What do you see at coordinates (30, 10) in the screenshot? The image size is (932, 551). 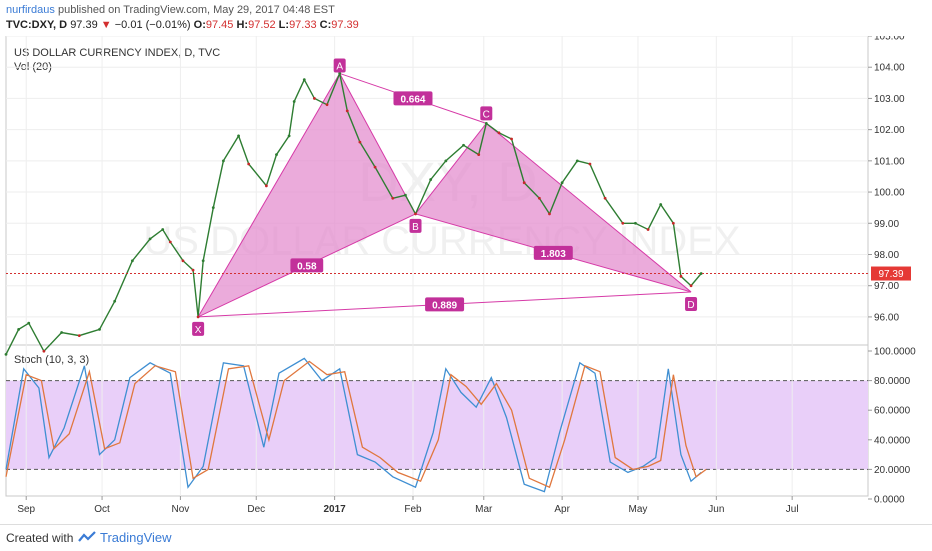 I see `author-link: nurfirdaus` at bounding box center [30, 10].